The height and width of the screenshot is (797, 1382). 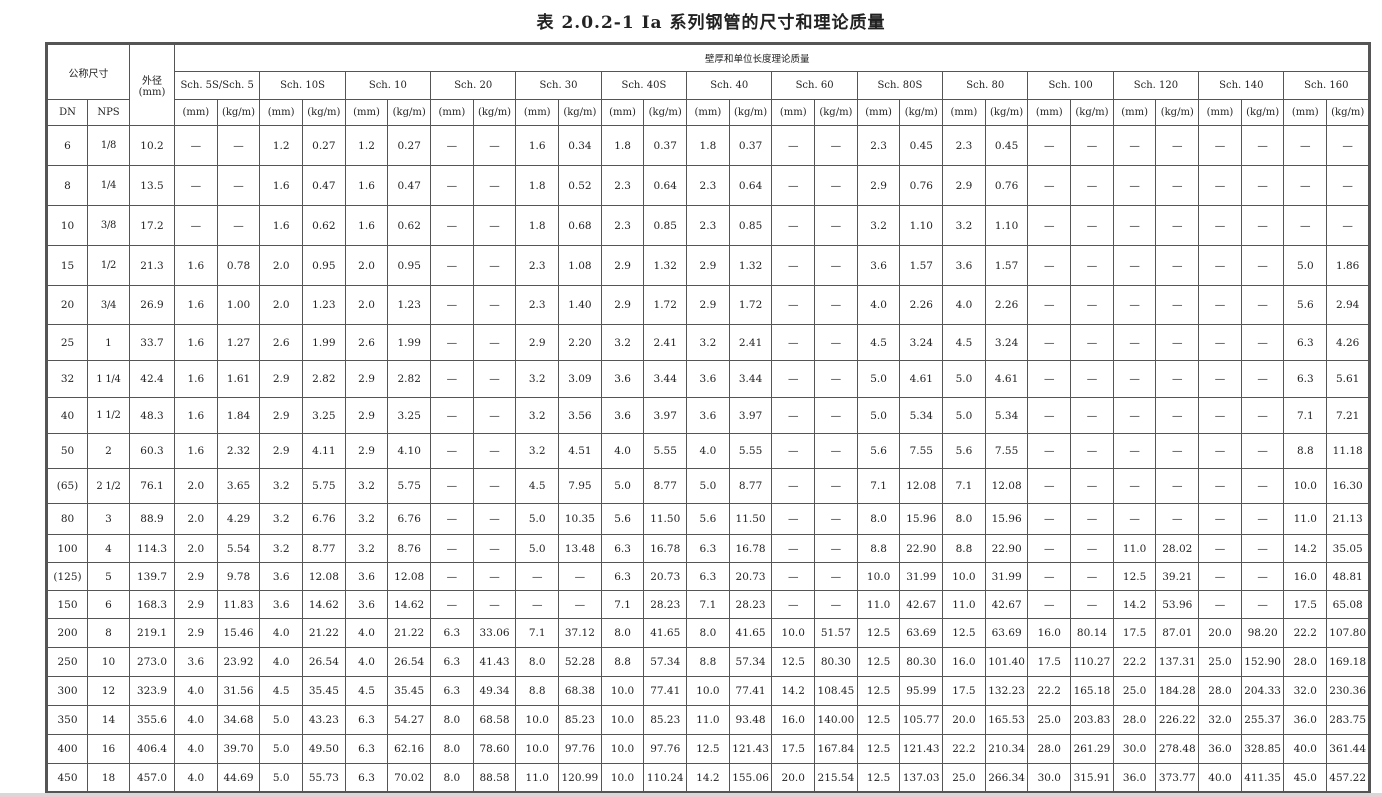 I want to click on thickness-cell: 14.2, so click(x=708, y=778).